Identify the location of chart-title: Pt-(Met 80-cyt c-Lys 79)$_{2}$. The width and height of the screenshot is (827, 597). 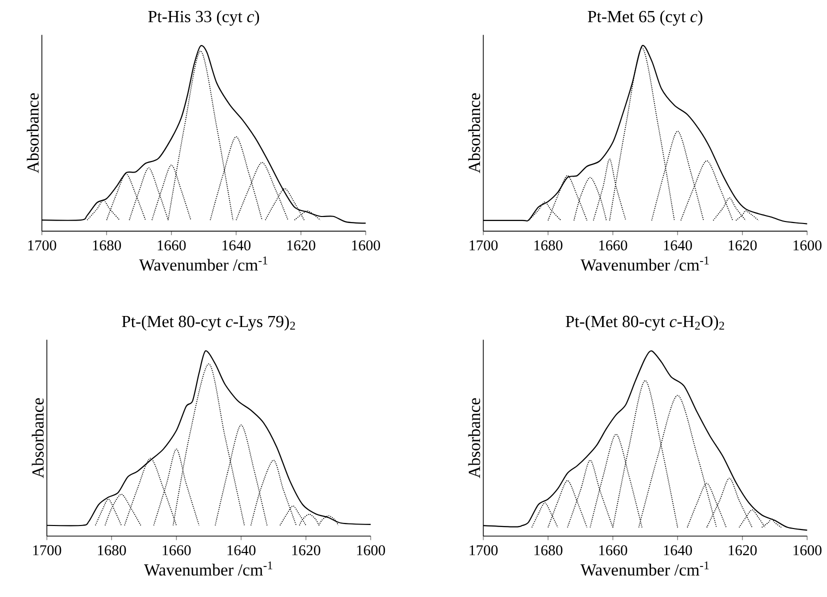
(208, 323).